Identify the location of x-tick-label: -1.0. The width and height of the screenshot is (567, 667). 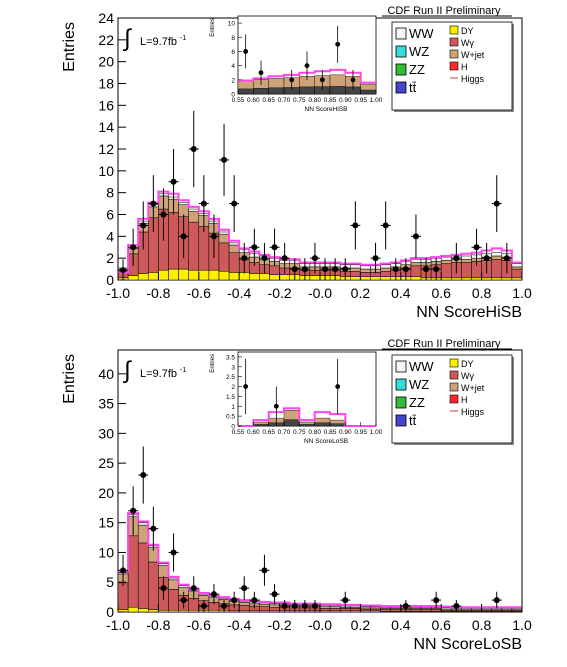
(118, 625).